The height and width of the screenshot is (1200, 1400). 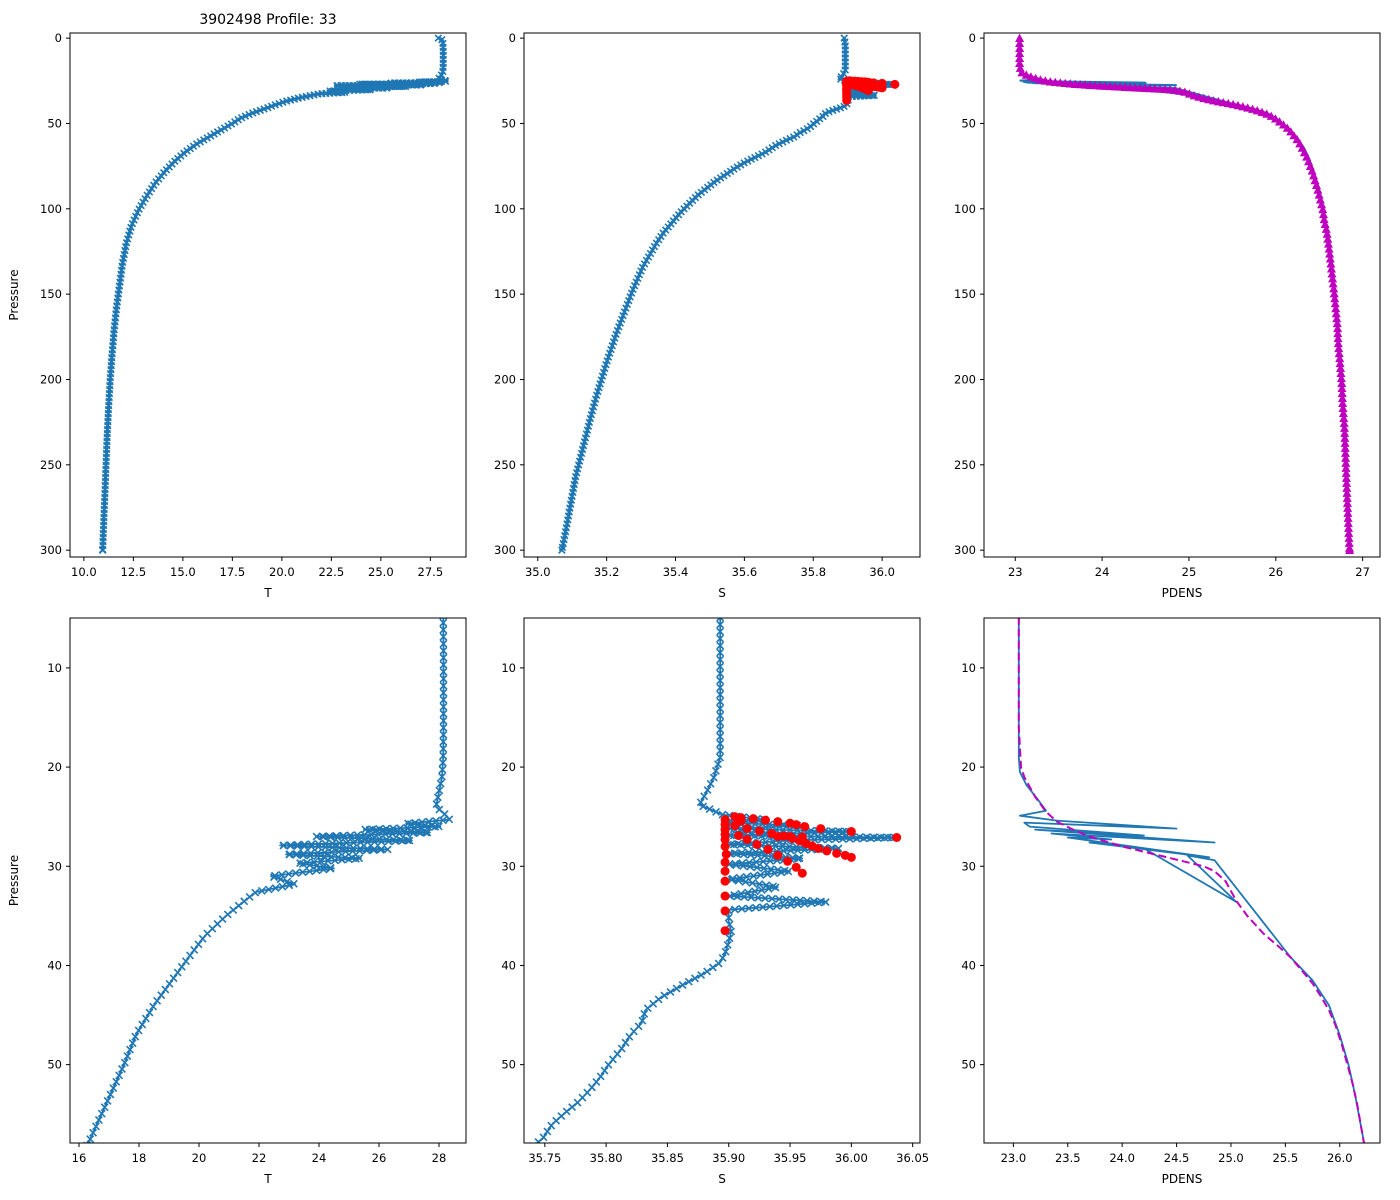 What do you see at coordinates (851, 1158) in the screenshot?
I see `x-tick-label: 36.00` at bounding box center [851, 1158].